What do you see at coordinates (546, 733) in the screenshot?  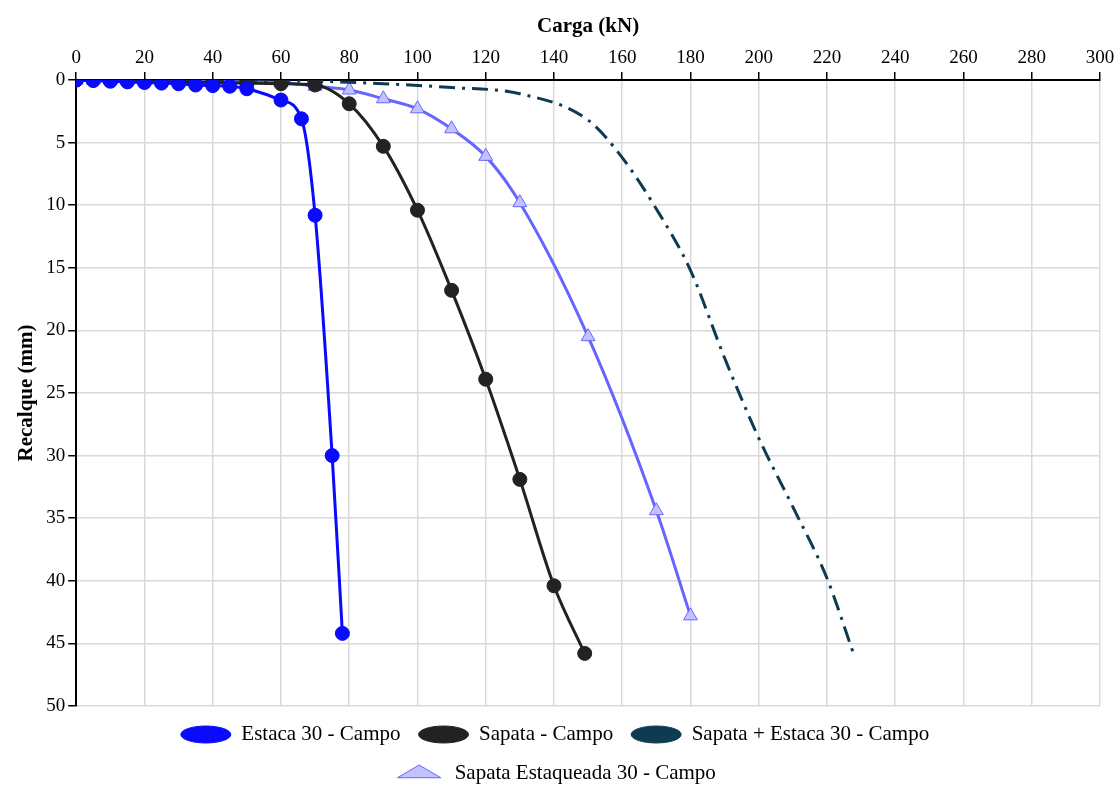 I see `legend-label: Sapata - Campo` at bounding box center [546, 733].